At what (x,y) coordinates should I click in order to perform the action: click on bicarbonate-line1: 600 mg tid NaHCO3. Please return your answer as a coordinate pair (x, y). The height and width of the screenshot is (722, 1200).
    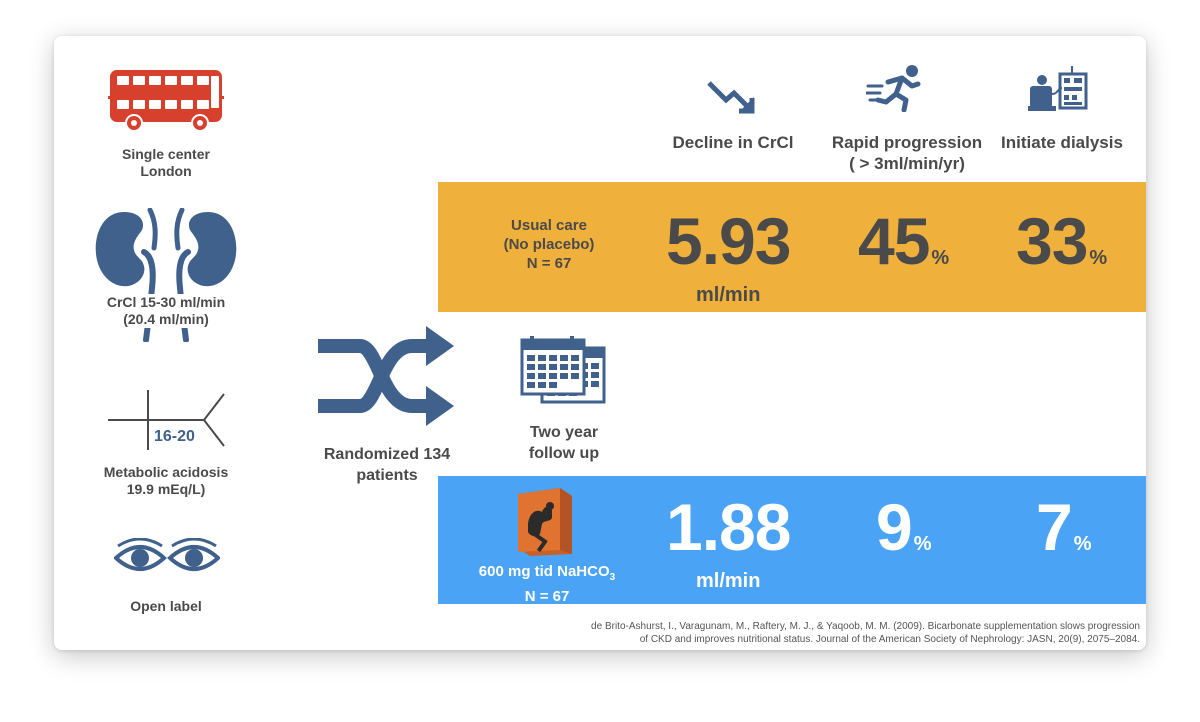
    Looking at the image, I should click on (547, 574).